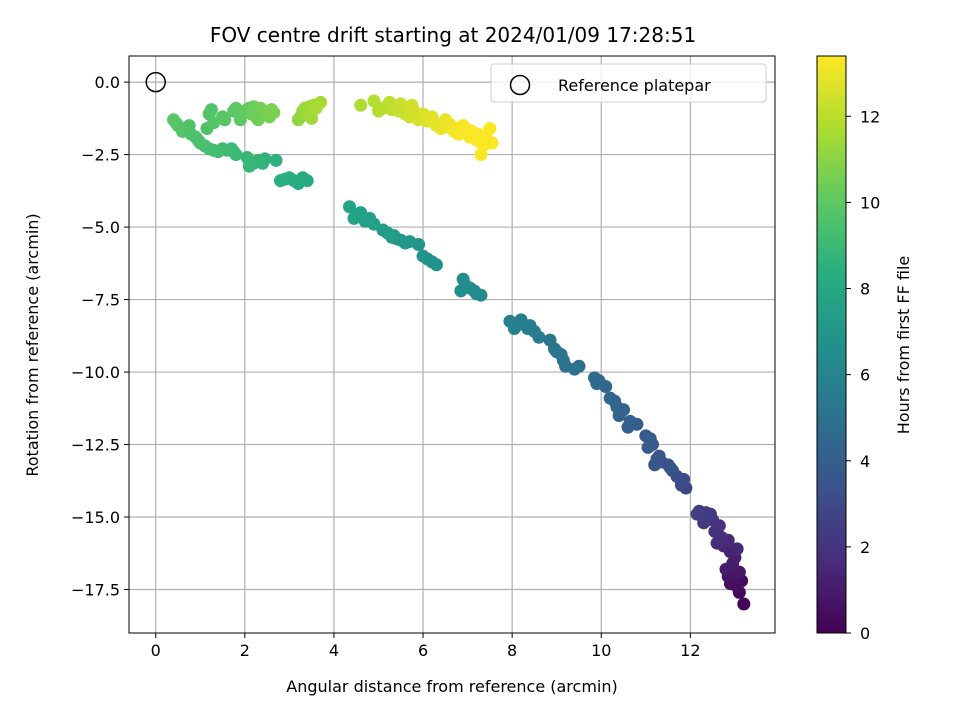 The width and height of the screenshot is (960, 720). What do you see at coordinates (100, 227) in the screenshot?
I see `y-tick-label: −5.0` at bounding box center [100, 227].